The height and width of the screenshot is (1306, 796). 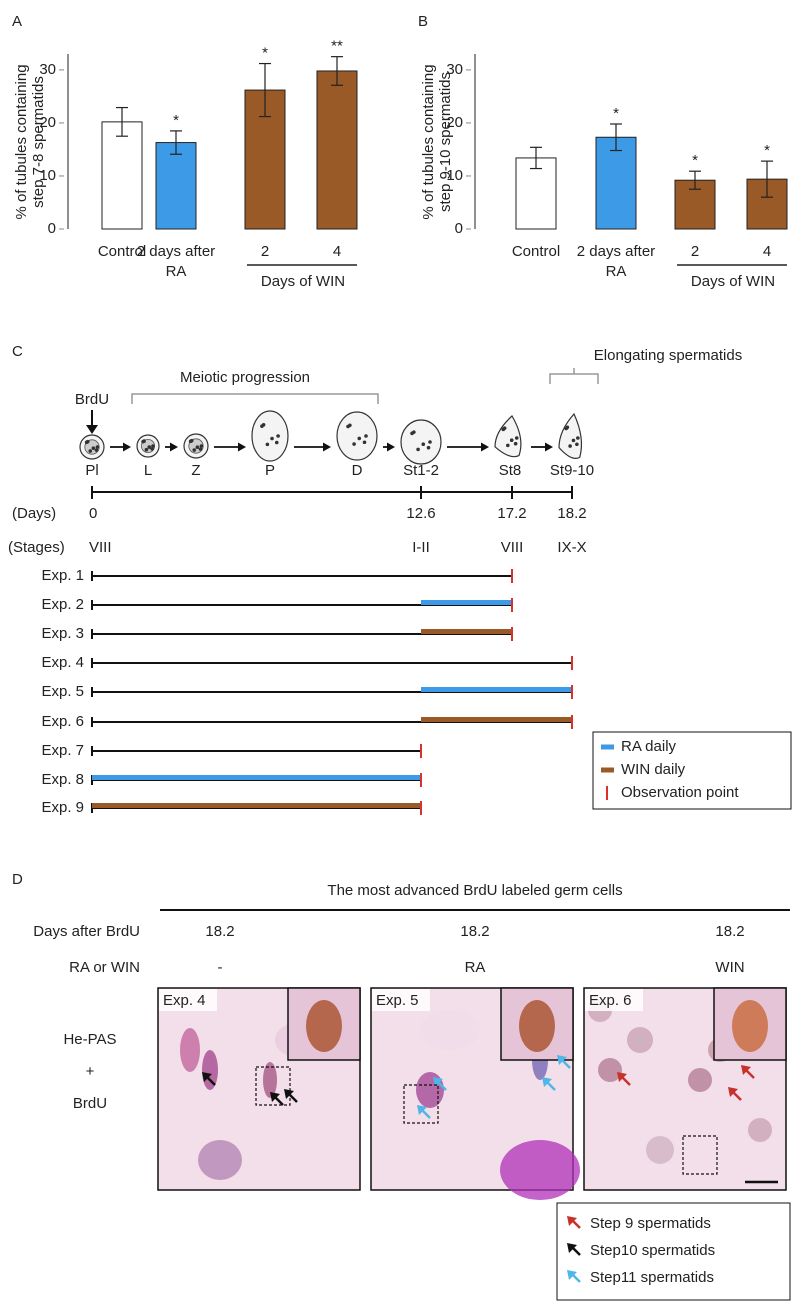 I want to click on inset-cell, so click(x=750, y=1026).